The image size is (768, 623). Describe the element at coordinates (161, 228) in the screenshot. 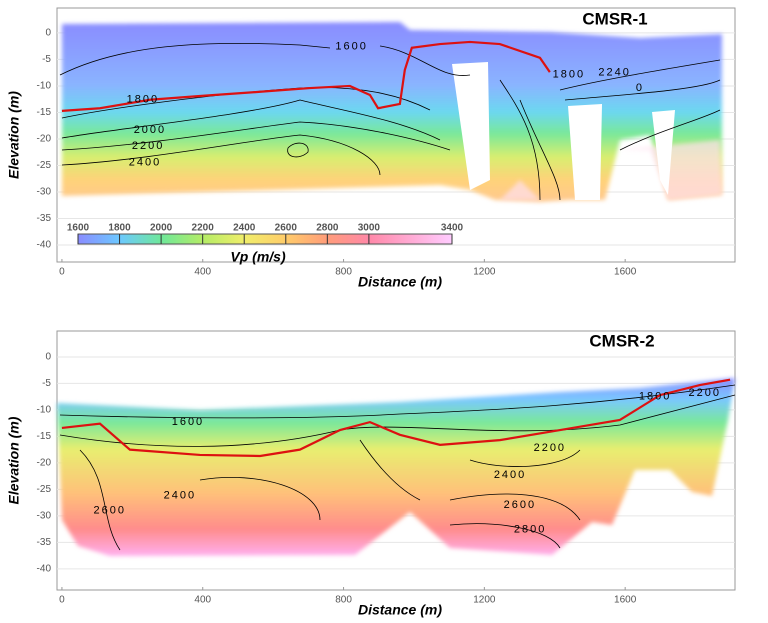

I see `colorbar-tick-label: 2000` at that location.